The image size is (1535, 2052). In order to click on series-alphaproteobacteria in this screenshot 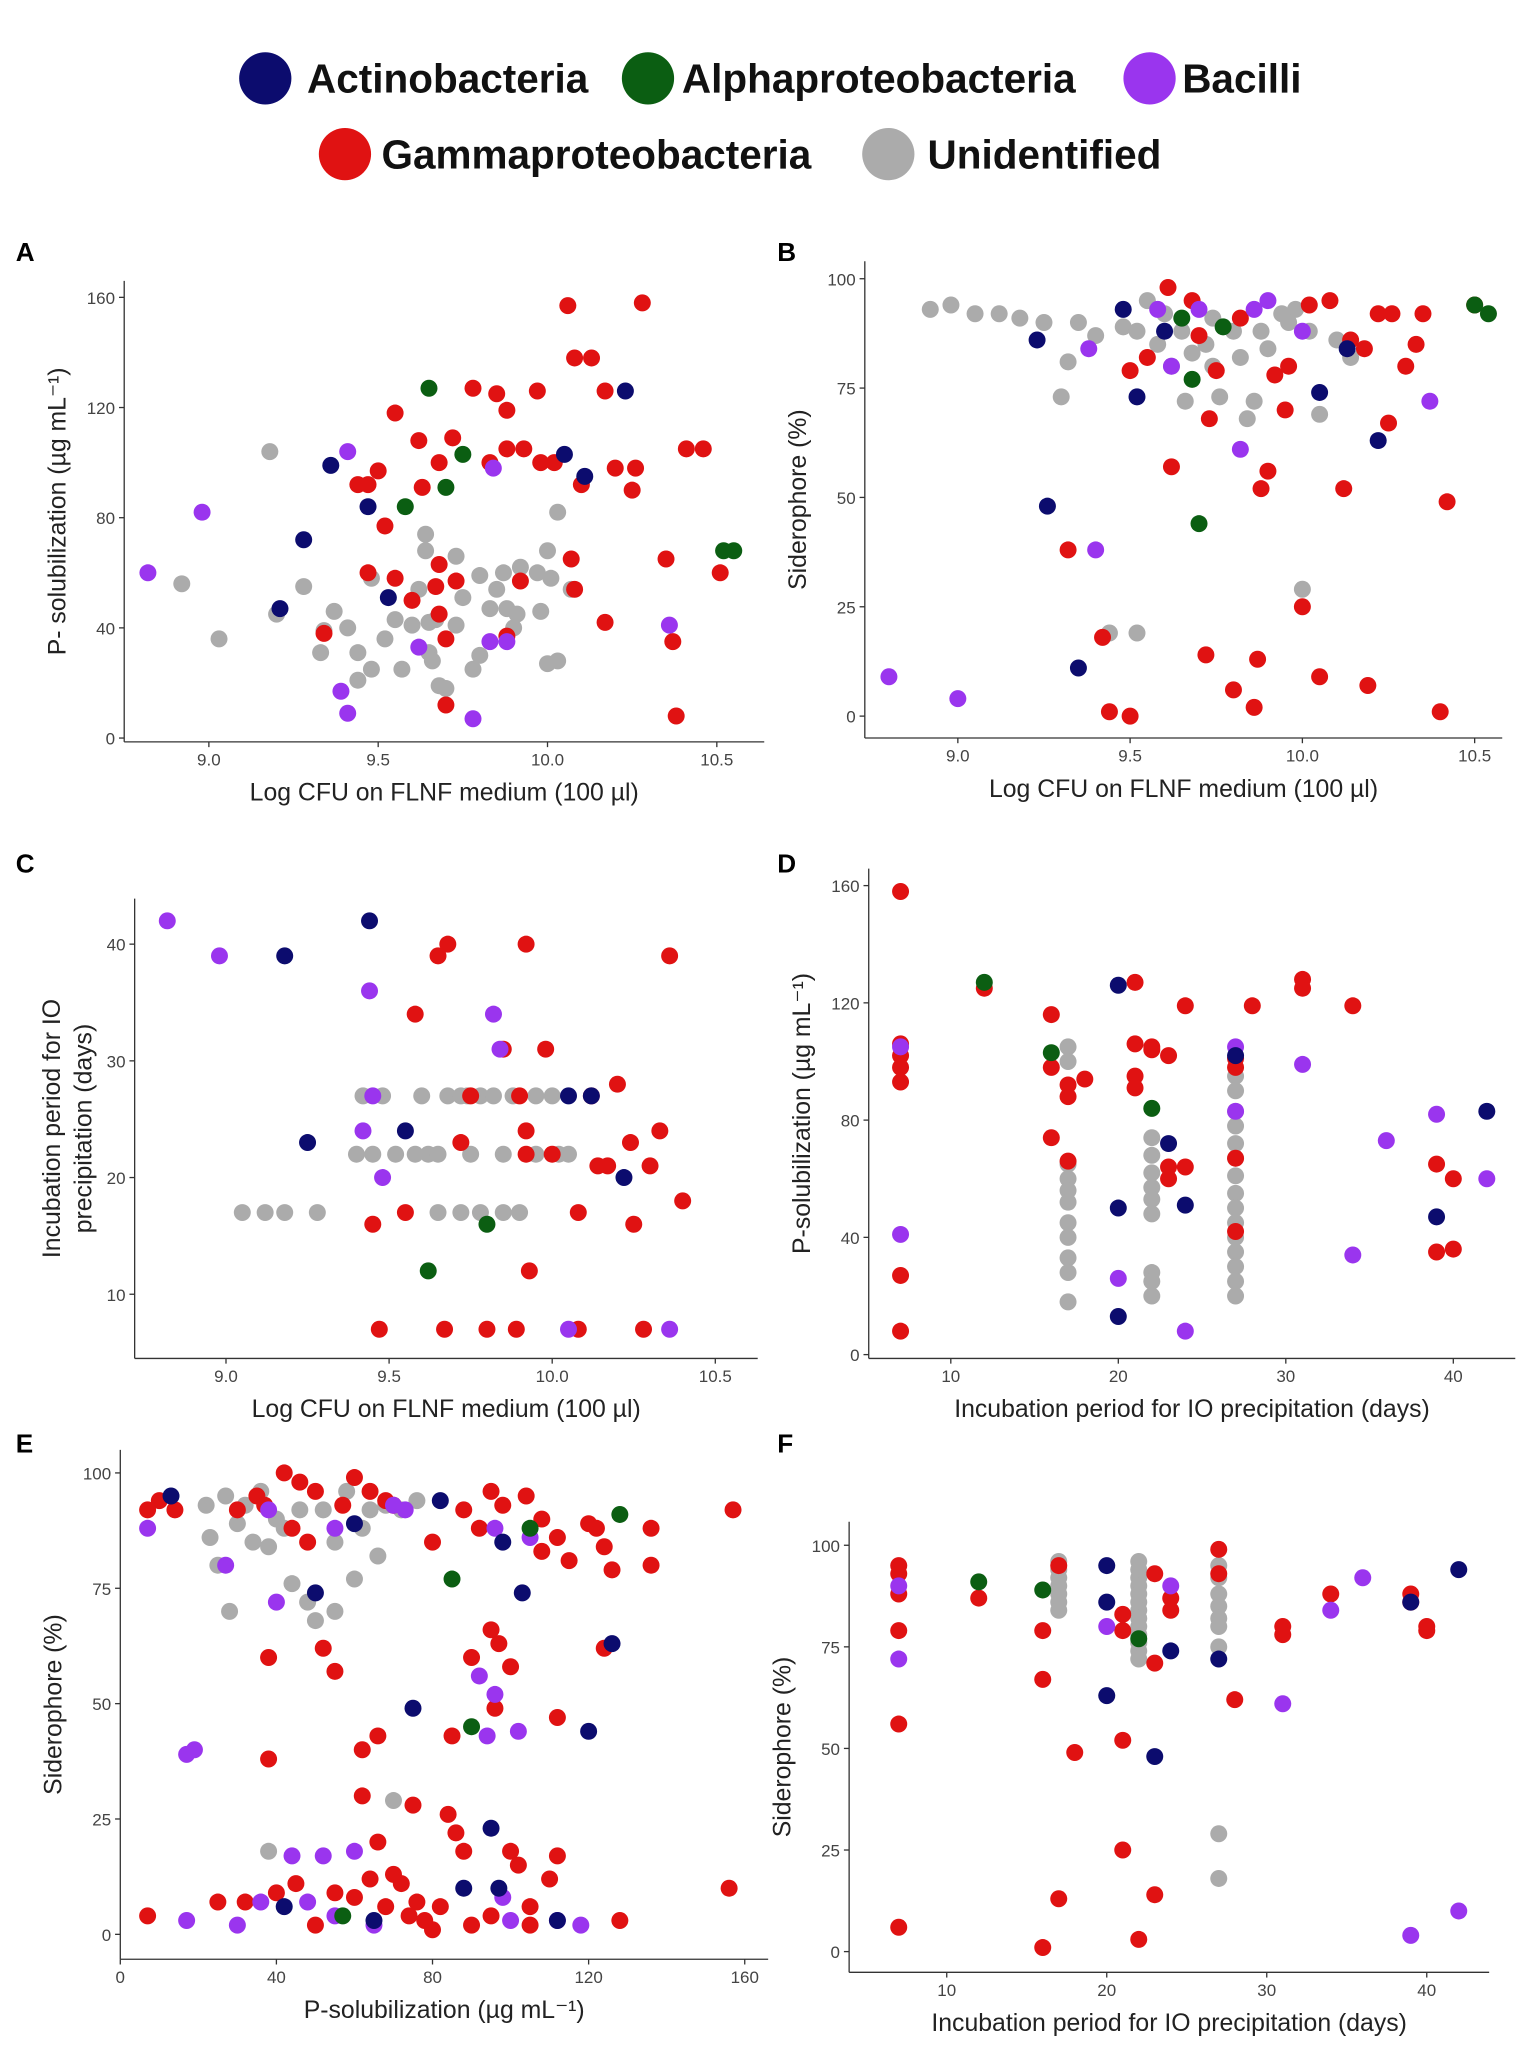, I will do `click(457, 1247)`.